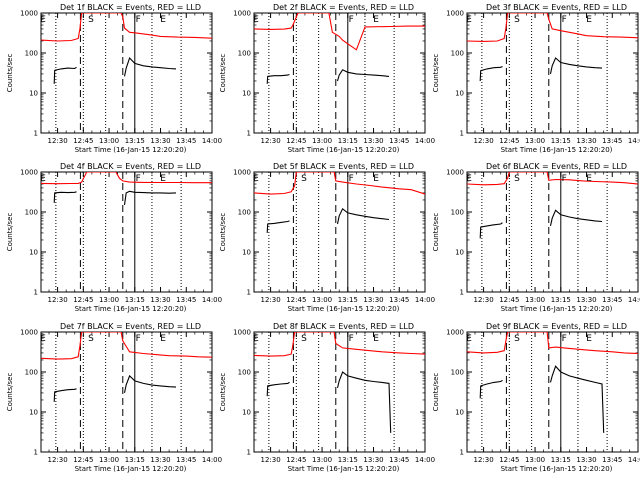 Image resolution: width=640 pixels, height=480 pixels. What do you see at coordinates (343, 7) in the screenshot?
I see `panel-title: Det 2f BLACK = Events, RED = LLD` at bounding box center [343, 7].